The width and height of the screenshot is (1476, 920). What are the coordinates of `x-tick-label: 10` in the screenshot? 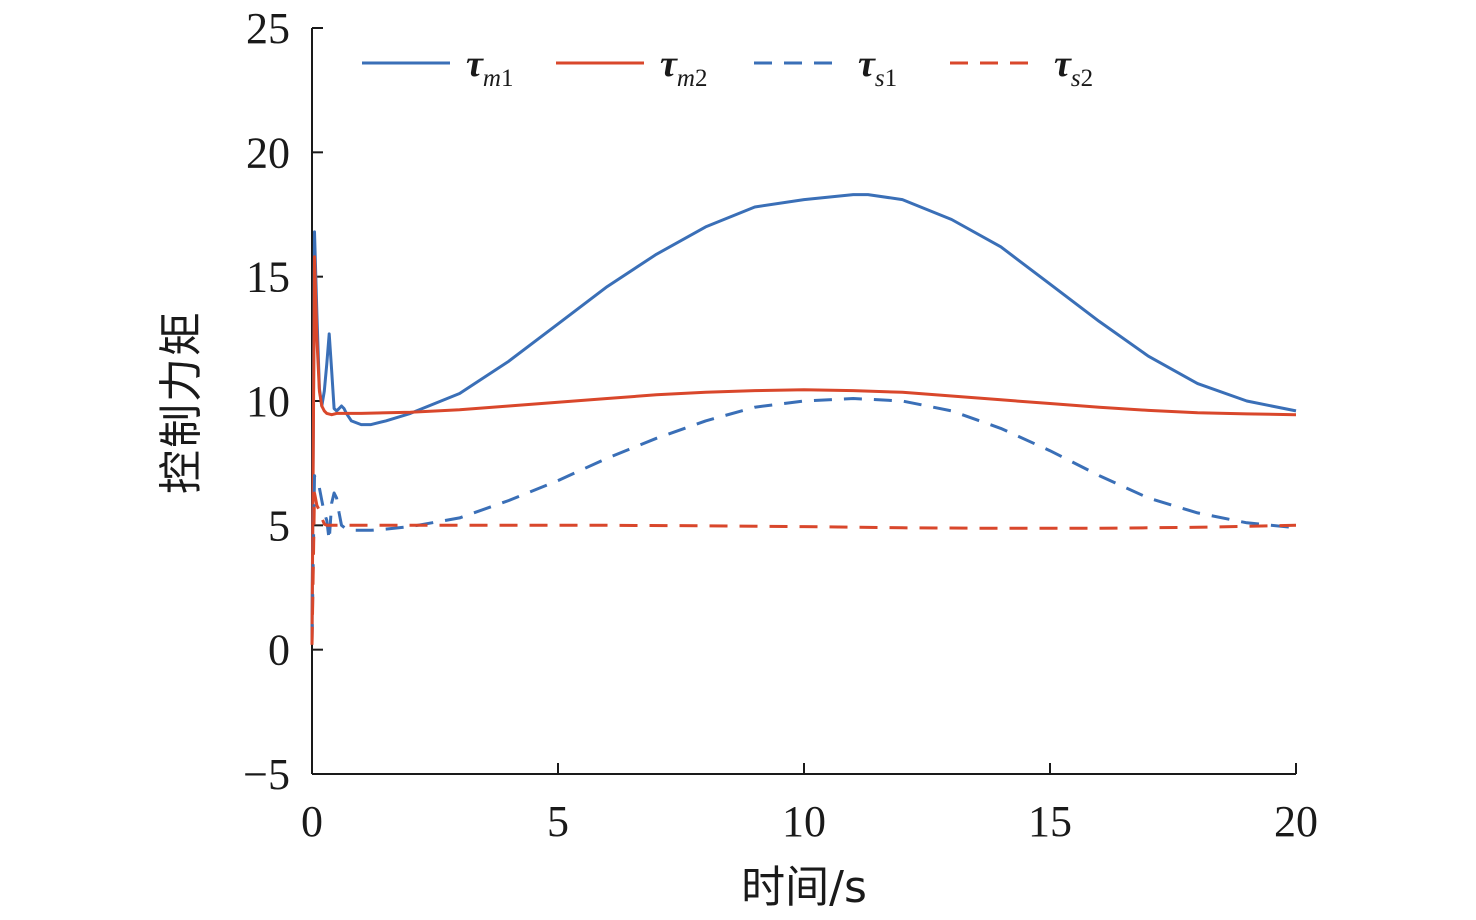 It's located at (804, 821).